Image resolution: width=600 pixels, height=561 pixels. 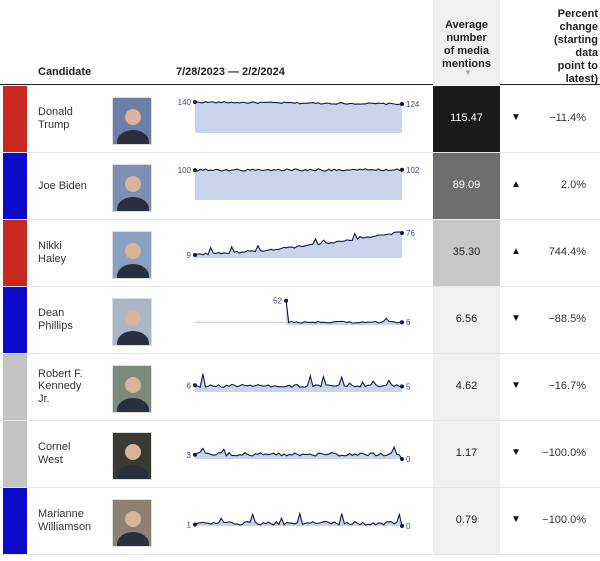 What do you see at coordinates (50, 246) in the screenshot?
I see `candidate-name-line: Nikki` at bounding box center [50, 246].